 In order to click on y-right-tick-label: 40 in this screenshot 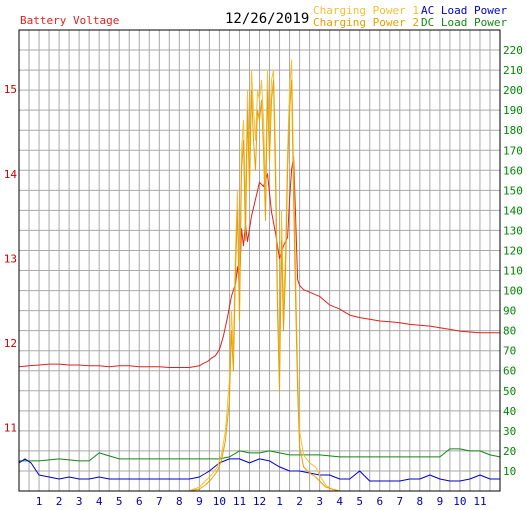, I will do `click(509, 411)`.